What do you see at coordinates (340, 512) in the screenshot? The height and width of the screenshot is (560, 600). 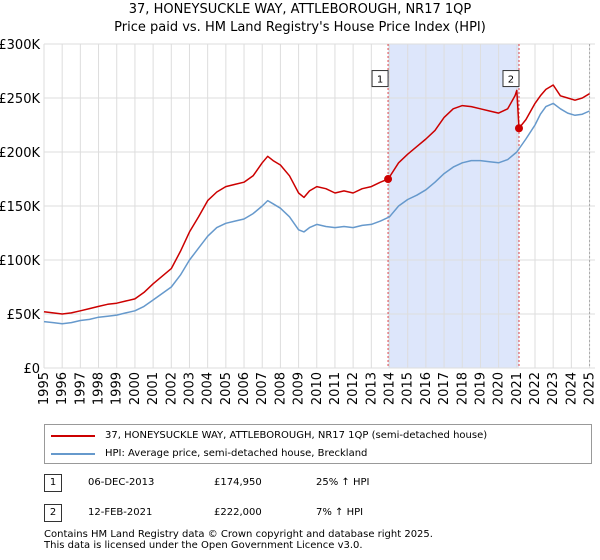 I see `transaction-hpi-change: 7% ↑ HPI` at bounding box center [340, 512].